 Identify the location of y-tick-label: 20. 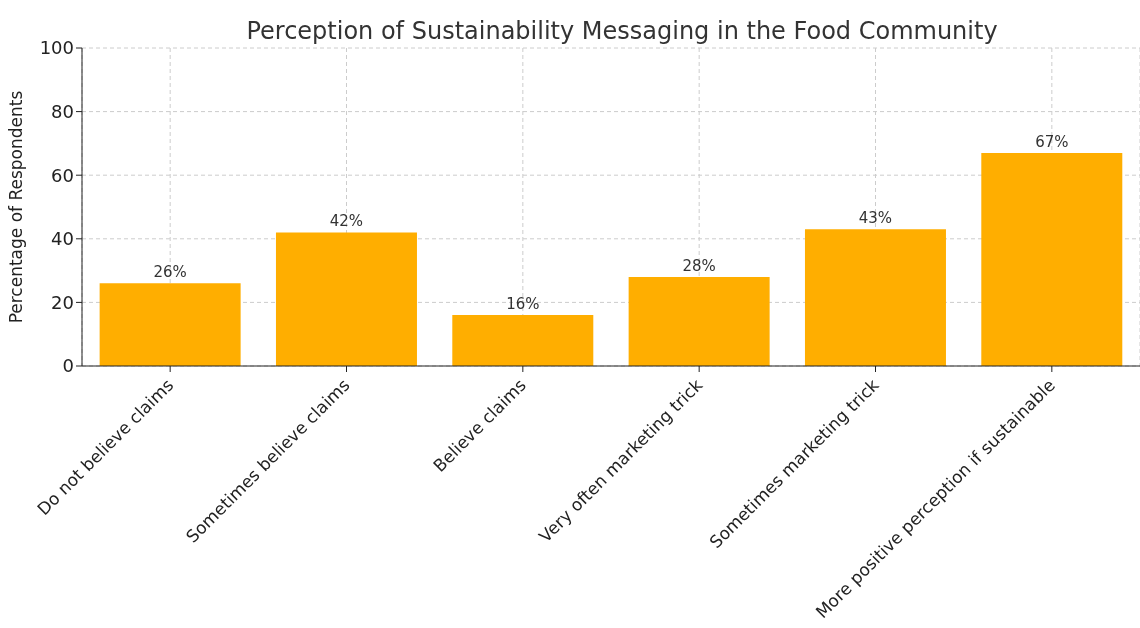
(62, 302).